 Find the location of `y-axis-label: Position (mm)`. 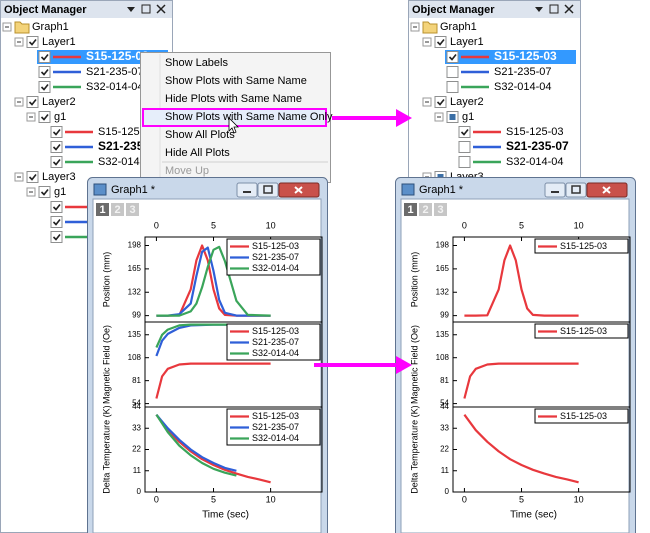

y-axis-label: Position (mm) is located at coordinates (414, 280).